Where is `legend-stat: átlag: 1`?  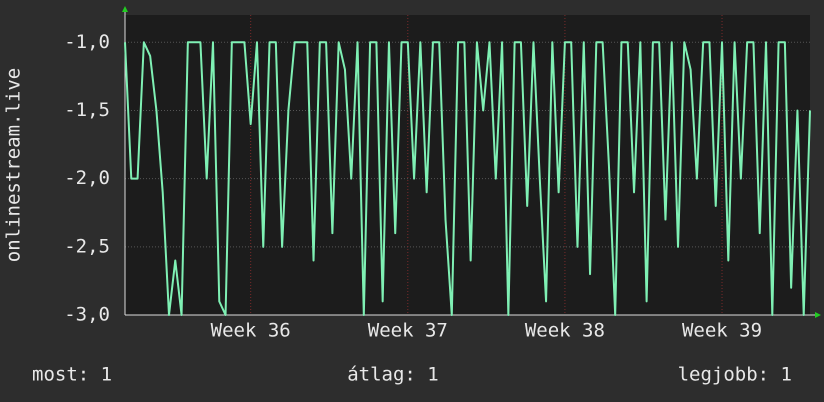
legend-stat: átlag: 1 is located at coordinates (393, 375).